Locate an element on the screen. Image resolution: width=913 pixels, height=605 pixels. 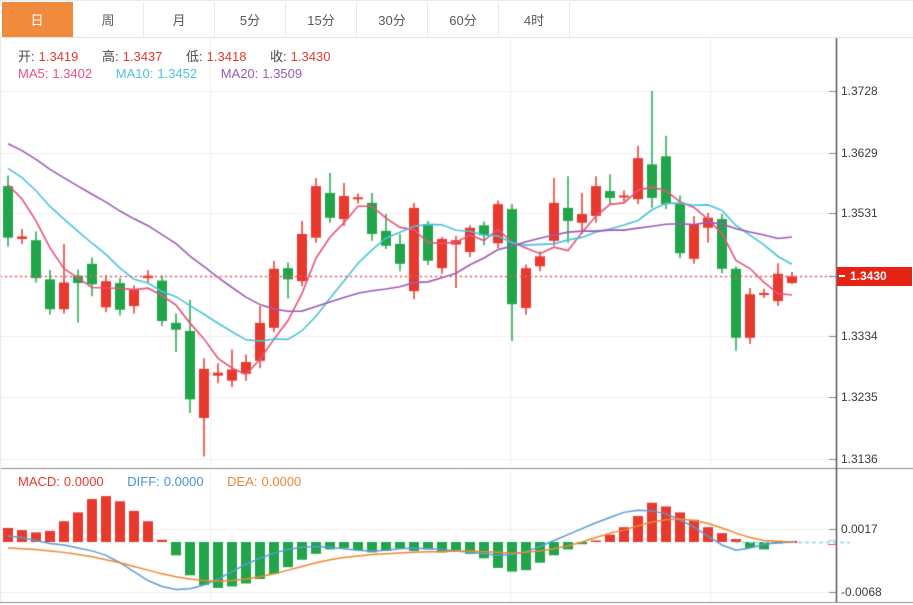
last-price-tag: 1.3430 is located at coordinates (874, 276).